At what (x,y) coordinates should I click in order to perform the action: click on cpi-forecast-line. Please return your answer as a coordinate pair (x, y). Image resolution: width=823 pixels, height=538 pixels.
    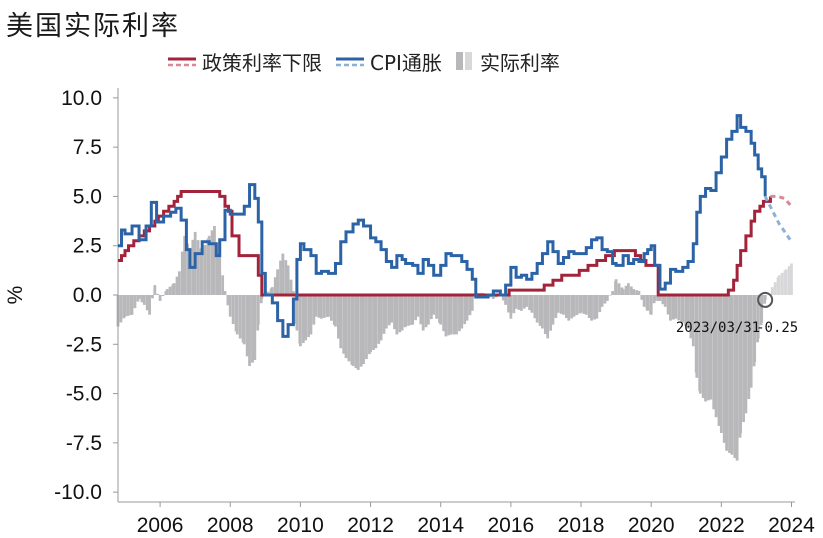
    Looking at the image, I should click on (778, 219).